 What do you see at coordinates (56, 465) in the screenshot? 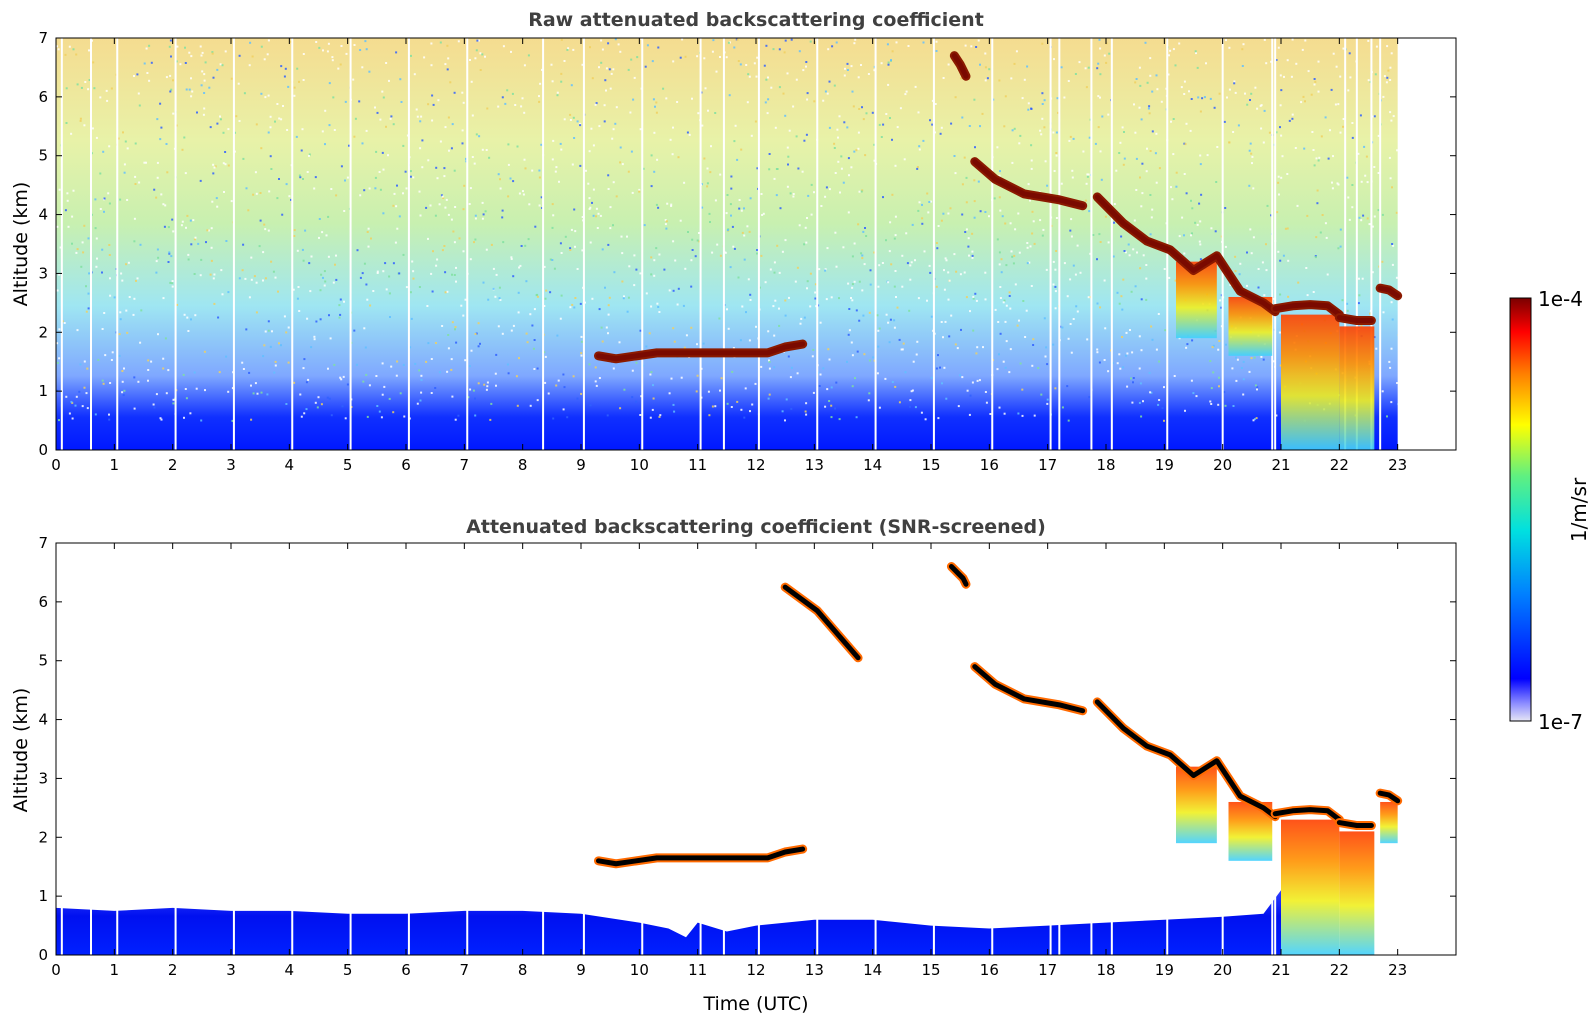
I see `x-tick-label: 0` at bounding box center [56, 465].